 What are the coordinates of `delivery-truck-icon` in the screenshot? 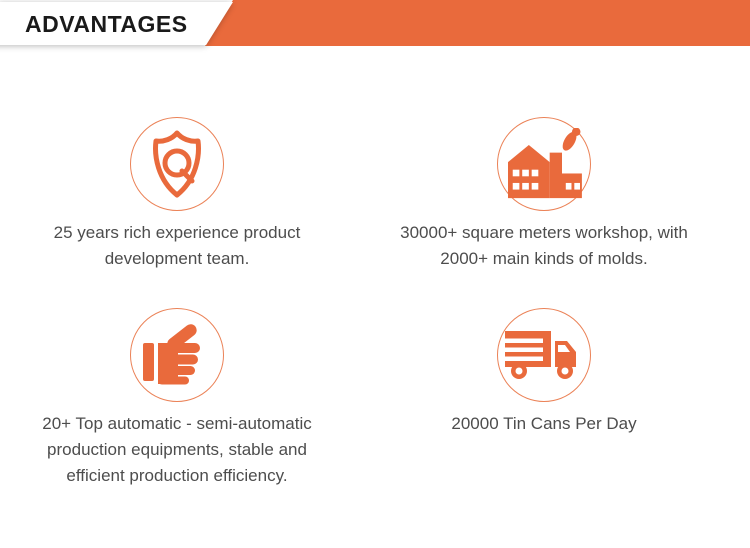 It's located at (540, 355).